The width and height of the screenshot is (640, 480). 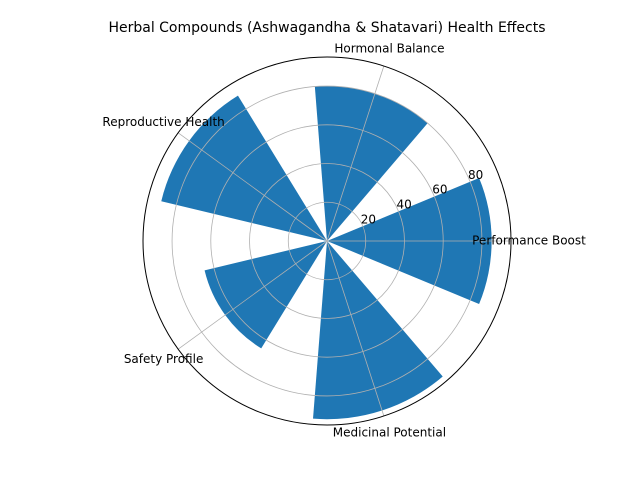 I want to click on y-tick-label: 40, so click(x=403, y=205).